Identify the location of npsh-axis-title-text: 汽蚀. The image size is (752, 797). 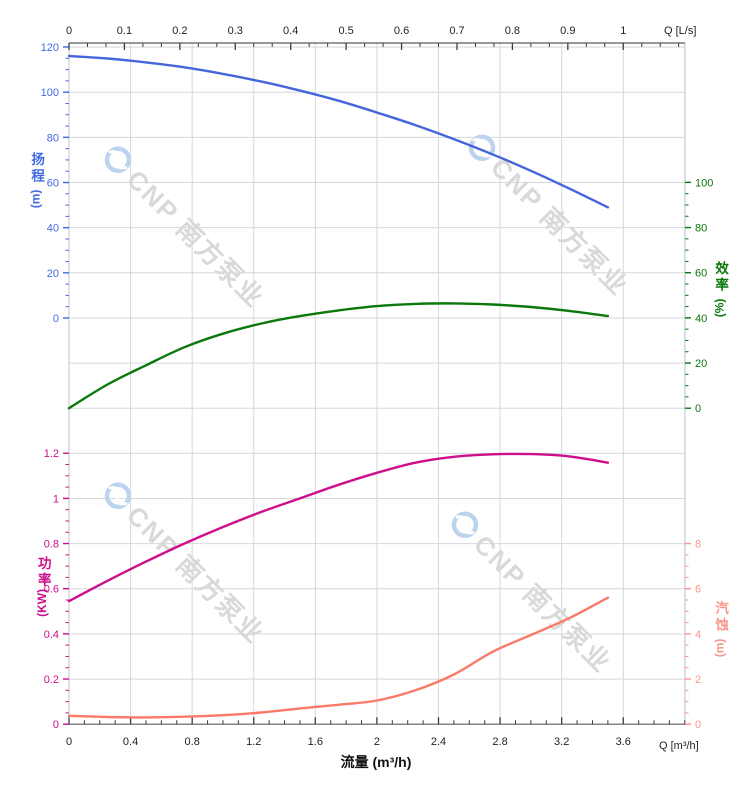
(721, 617).